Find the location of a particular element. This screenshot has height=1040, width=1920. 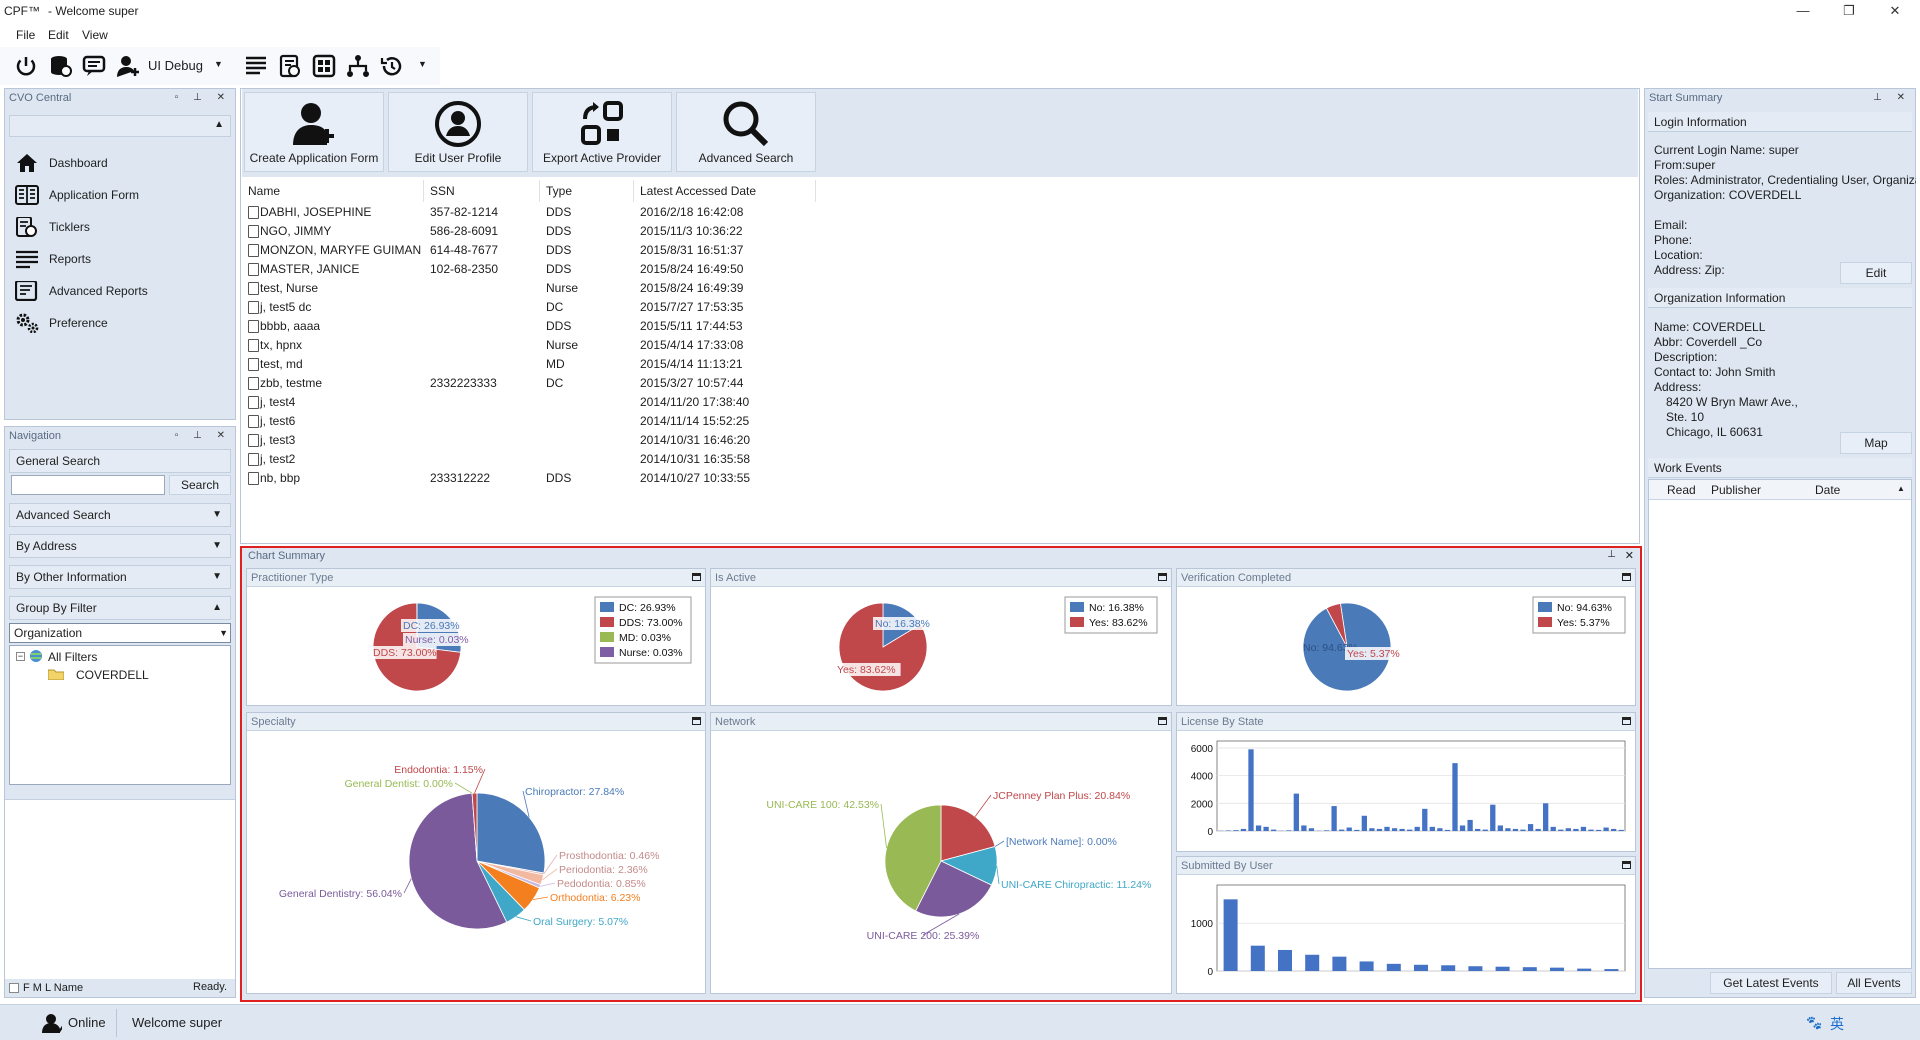

ime-indicator: 英 is located at coordinates (1837, 1024).